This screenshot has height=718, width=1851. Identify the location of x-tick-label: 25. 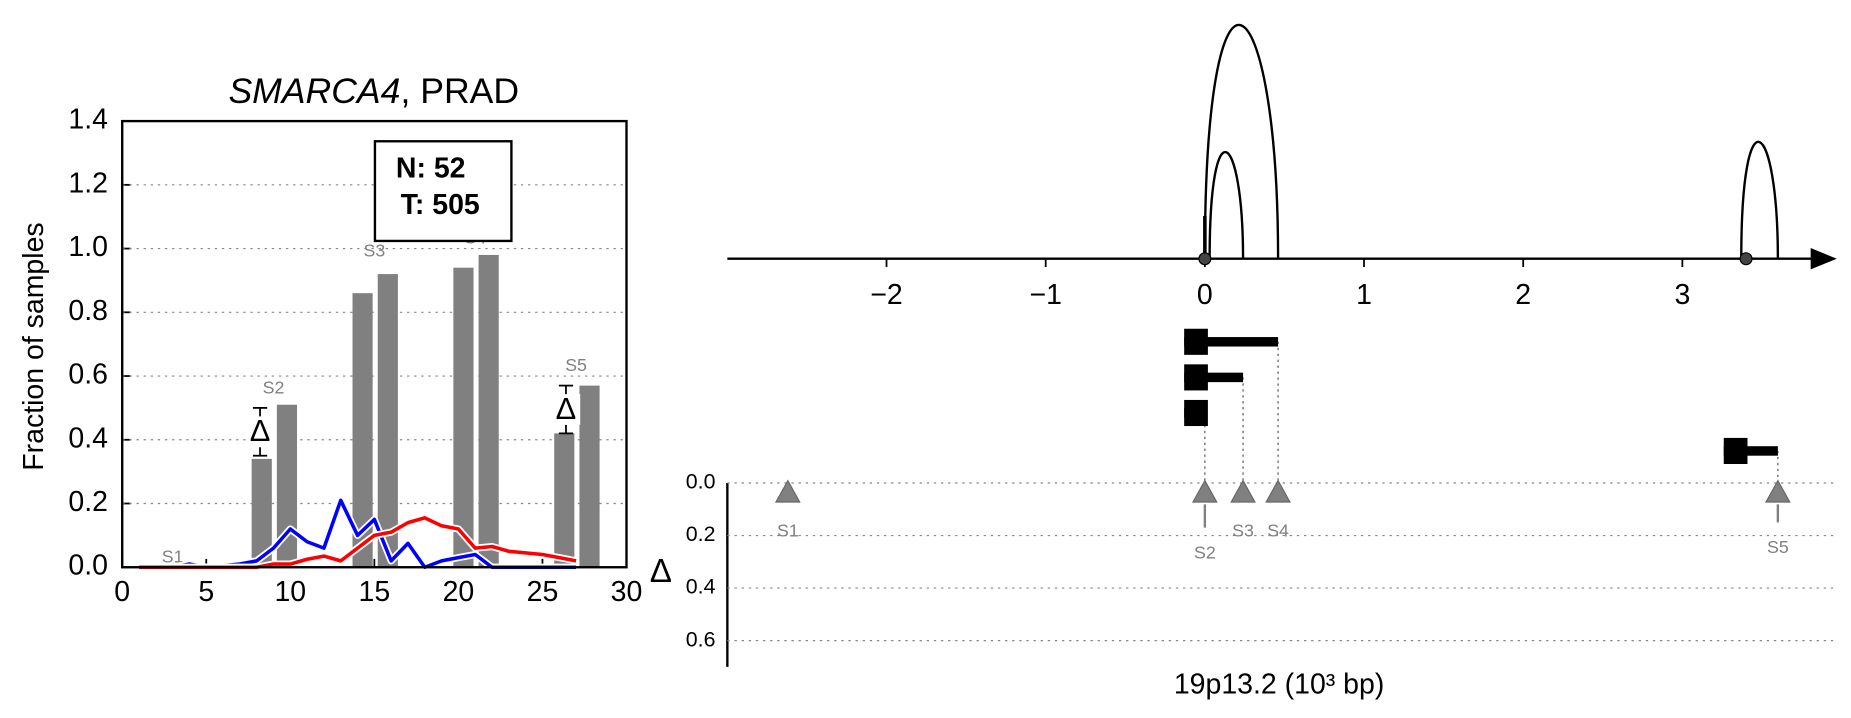
(543, 592).